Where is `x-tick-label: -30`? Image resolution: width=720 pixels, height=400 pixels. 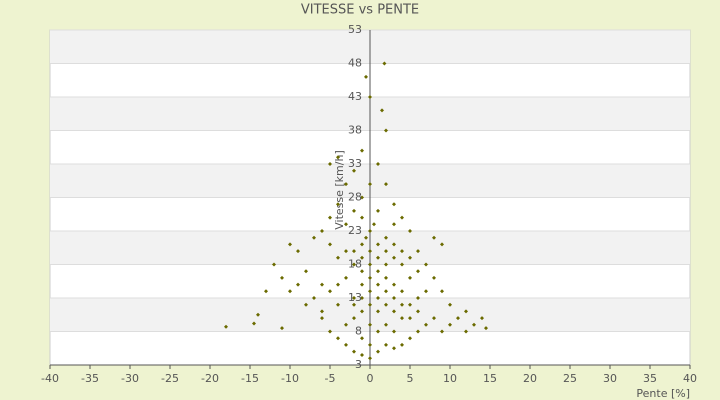 x-tick-label: -30 is located at coordinates (130, 378).